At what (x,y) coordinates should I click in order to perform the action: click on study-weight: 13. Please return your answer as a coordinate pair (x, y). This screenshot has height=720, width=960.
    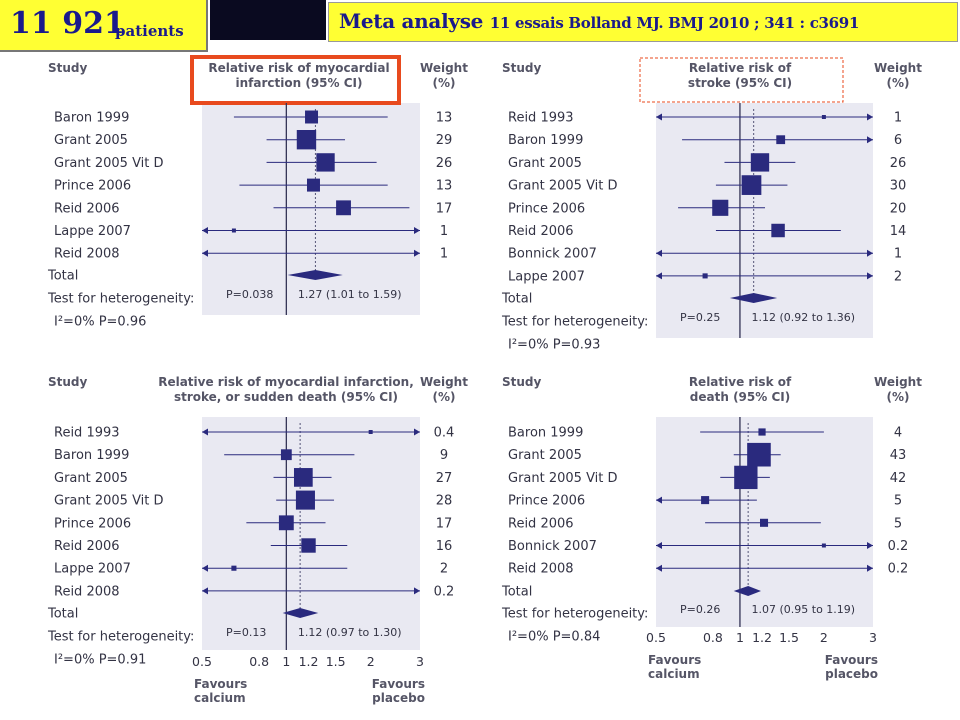
    Looking at the image, I should click on (444, 186).